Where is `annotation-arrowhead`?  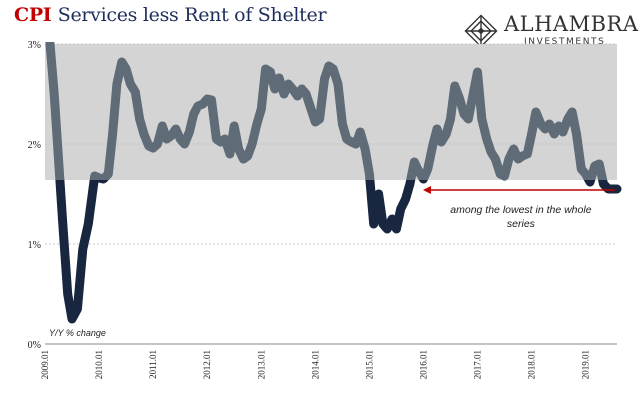
annotation-arrowhead is located at coordinates (426, 190).